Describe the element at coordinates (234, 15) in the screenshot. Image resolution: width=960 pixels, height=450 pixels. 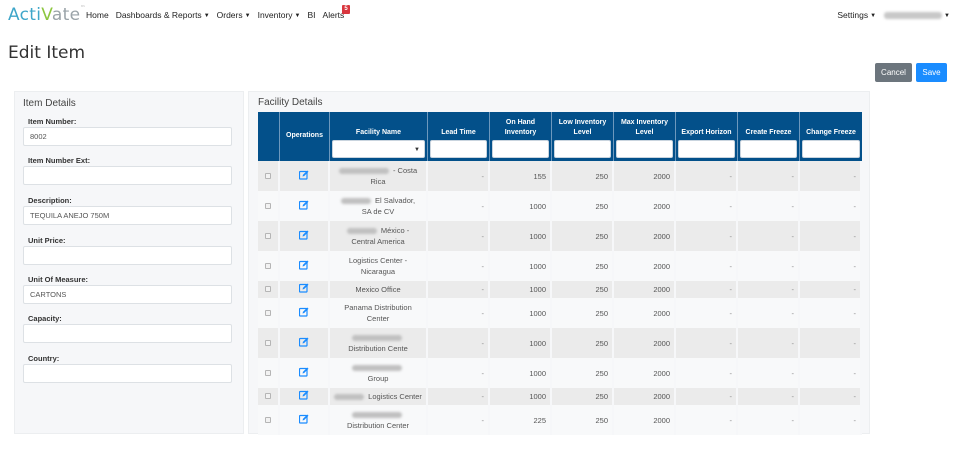
I see `nav-orders: Orders ▼` at that location.